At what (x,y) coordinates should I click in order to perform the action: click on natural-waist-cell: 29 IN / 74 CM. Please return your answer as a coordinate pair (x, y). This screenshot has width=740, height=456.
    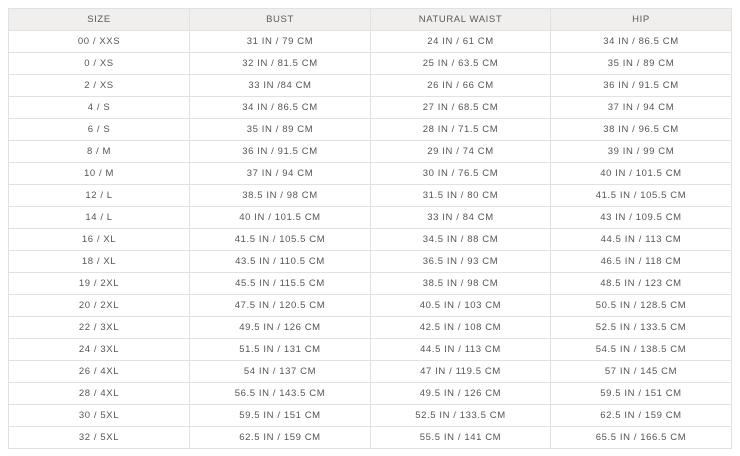
    Looking at the image, I should click on (460, 151).